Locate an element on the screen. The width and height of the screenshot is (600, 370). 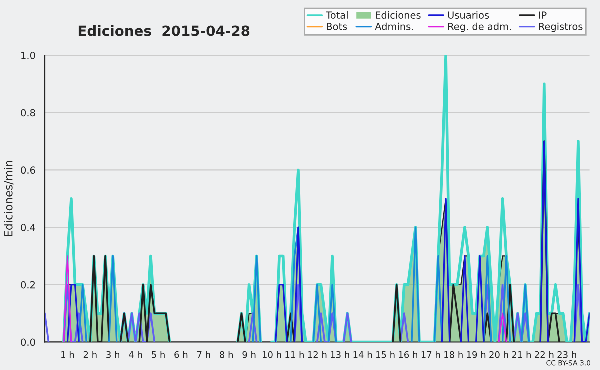
x-tick-label: 2 h is located at coordinates (90, 354).